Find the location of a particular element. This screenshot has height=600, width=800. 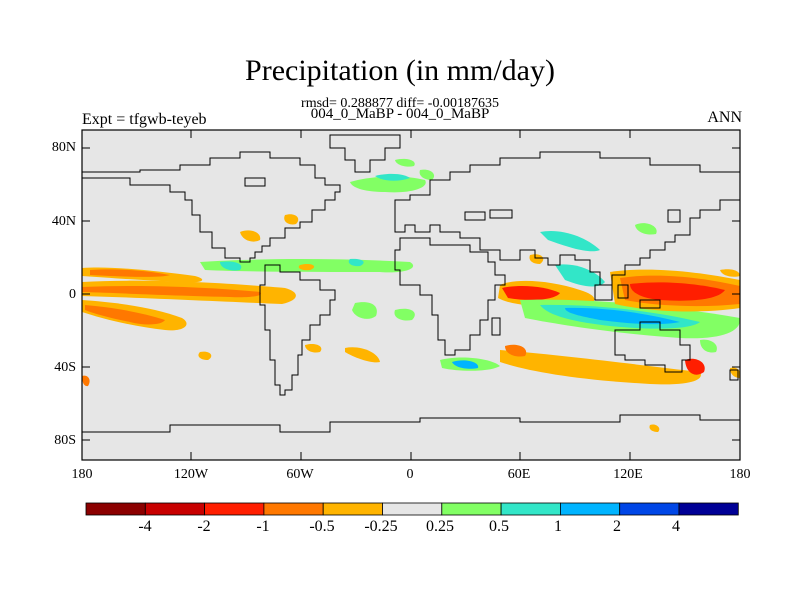

season-label: ANN is located at coordinates (724, 117).